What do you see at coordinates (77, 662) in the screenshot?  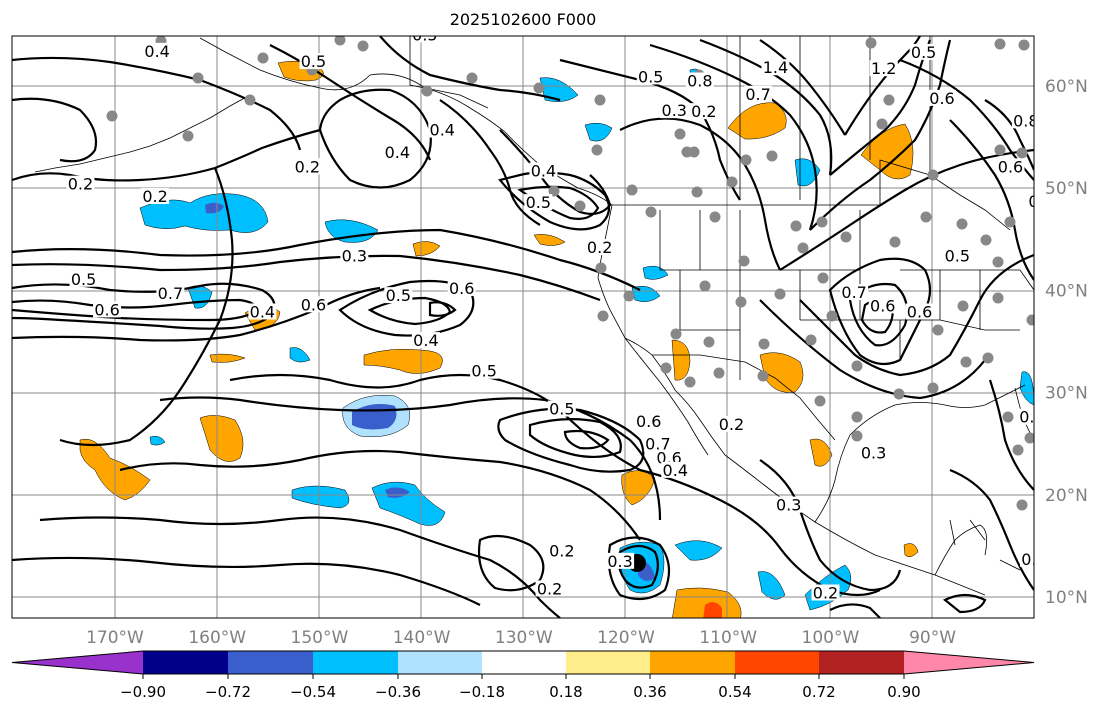 I see `colorbar-extend-low` at bounding box center [77, 662].